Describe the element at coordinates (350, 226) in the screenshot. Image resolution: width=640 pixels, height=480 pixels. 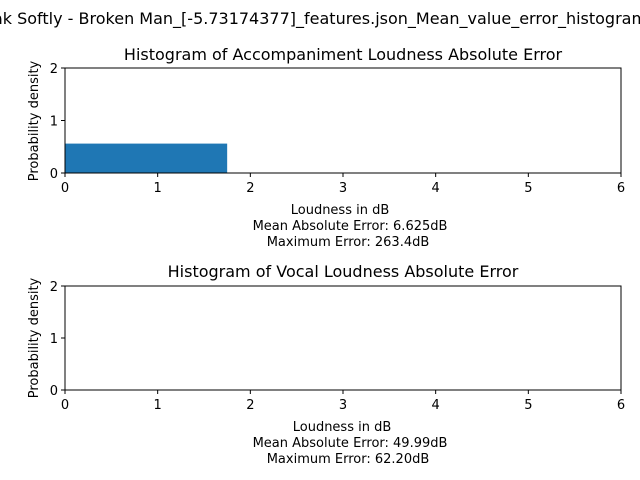
I see `subplot-1-mae-note: Mean Absolute Error: 6.625dB` at that location.